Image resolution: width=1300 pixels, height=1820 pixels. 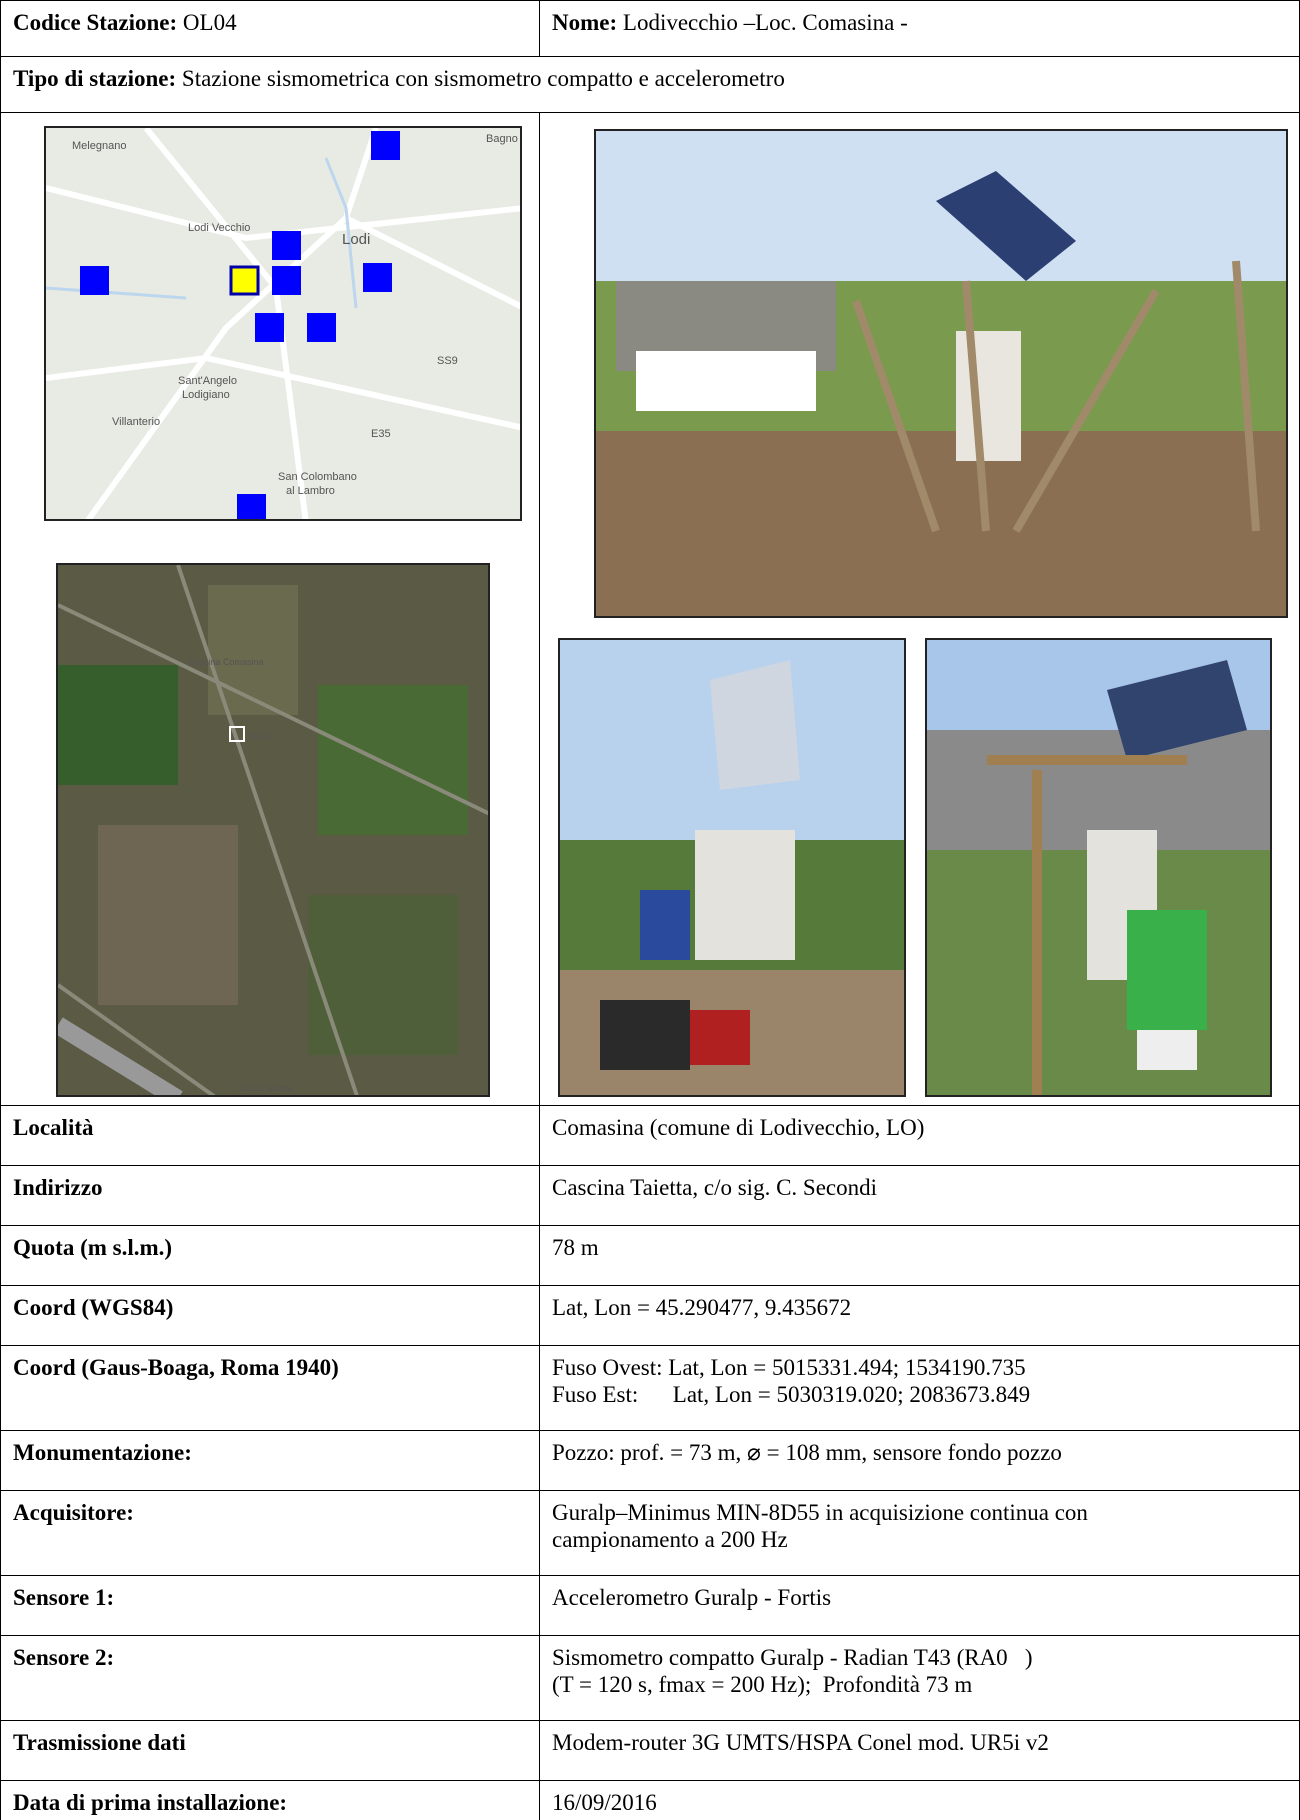 I want to click on code-cell: Codice Stazione: OL04, so click(x=270, y=29).